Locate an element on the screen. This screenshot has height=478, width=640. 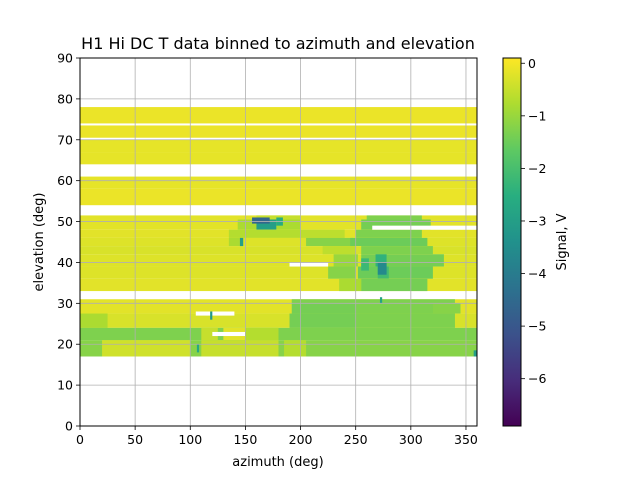
colorbar-ticks: 0 −1 −2 −3 −4 −5 −6 is located at coordinates (533, 221).